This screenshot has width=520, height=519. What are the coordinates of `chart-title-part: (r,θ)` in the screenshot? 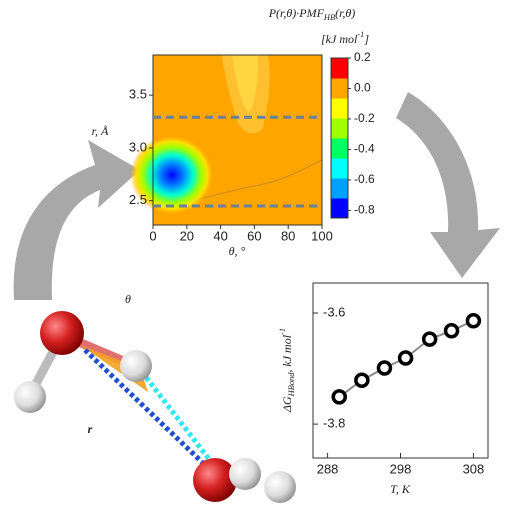 It's located at (345, 13).